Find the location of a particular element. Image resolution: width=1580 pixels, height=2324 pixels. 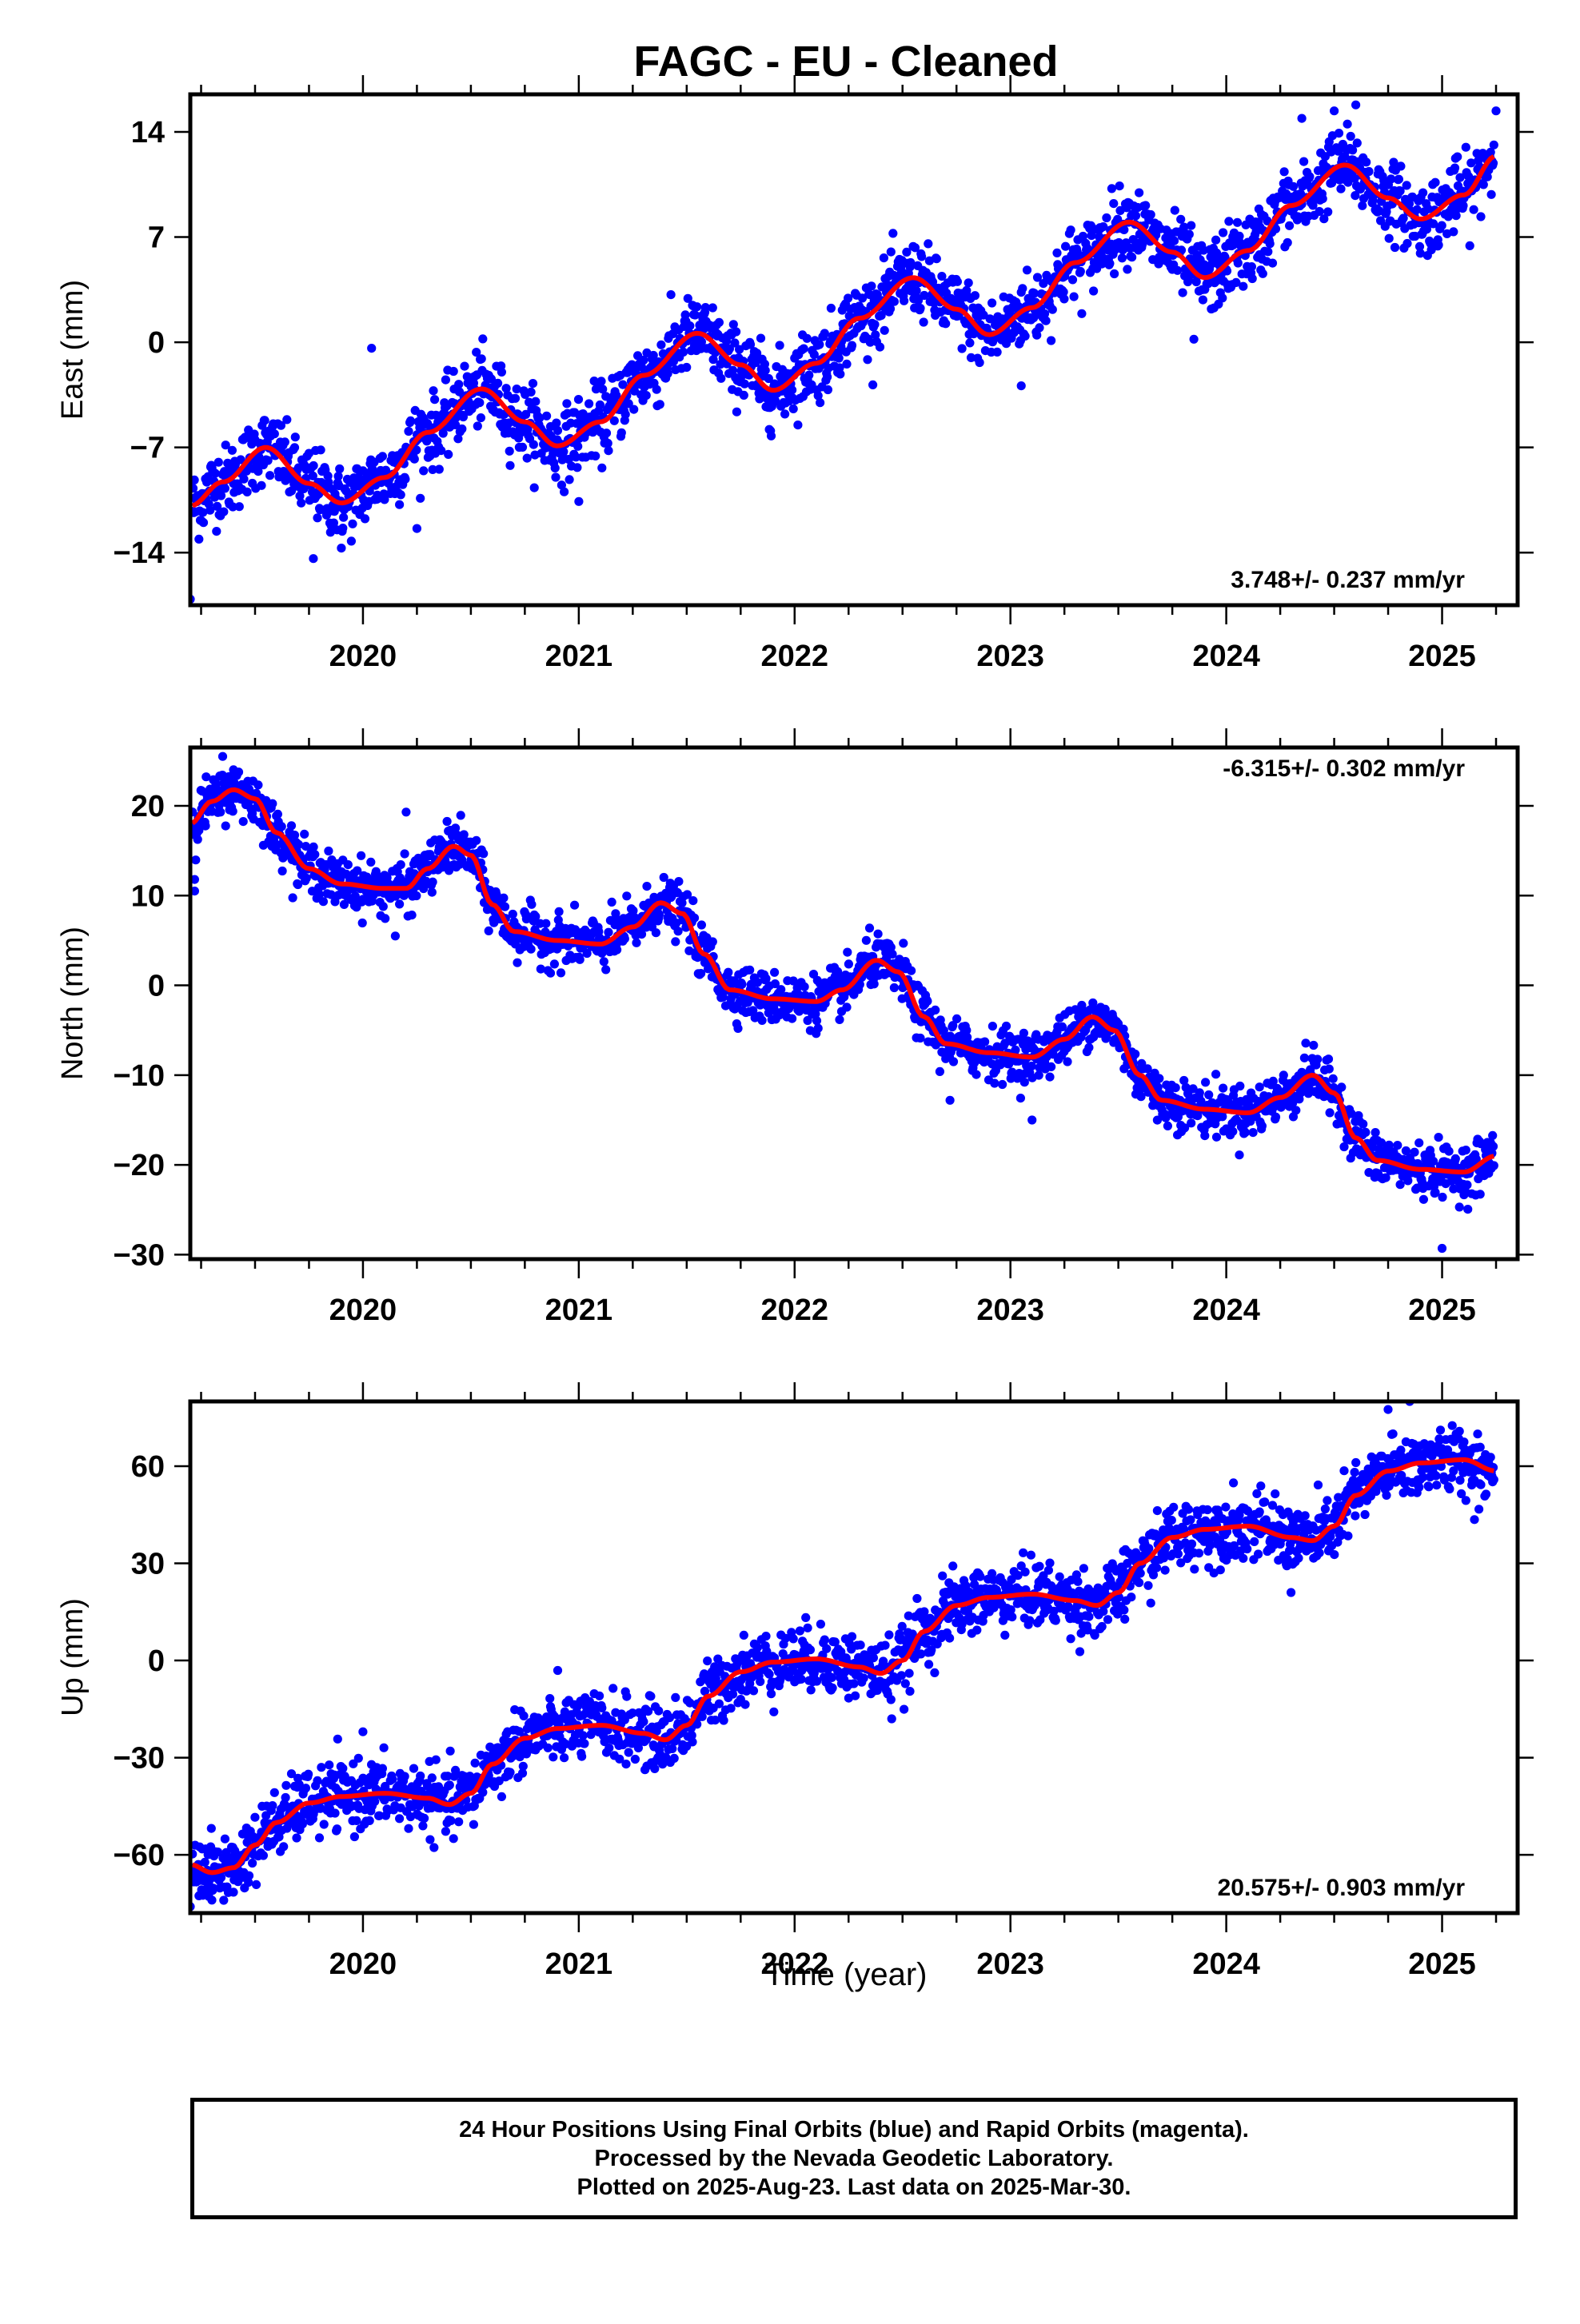

x-tick-label: 2024 is located at coordinates (1226, 1311).